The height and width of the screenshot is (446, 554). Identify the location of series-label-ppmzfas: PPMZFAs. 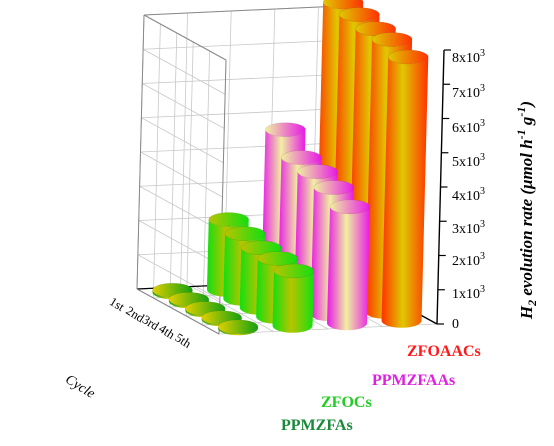
(317, 425).